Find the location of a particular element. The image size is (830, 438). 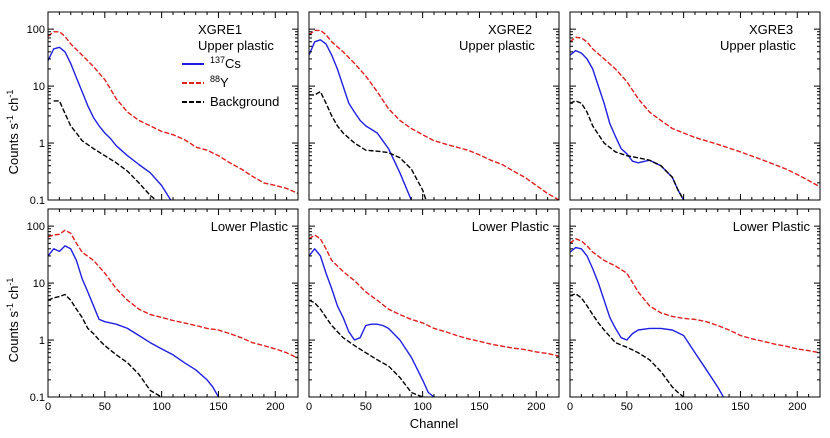

y-axis-title-sup1: -1 is located at coordinates (10, 119).